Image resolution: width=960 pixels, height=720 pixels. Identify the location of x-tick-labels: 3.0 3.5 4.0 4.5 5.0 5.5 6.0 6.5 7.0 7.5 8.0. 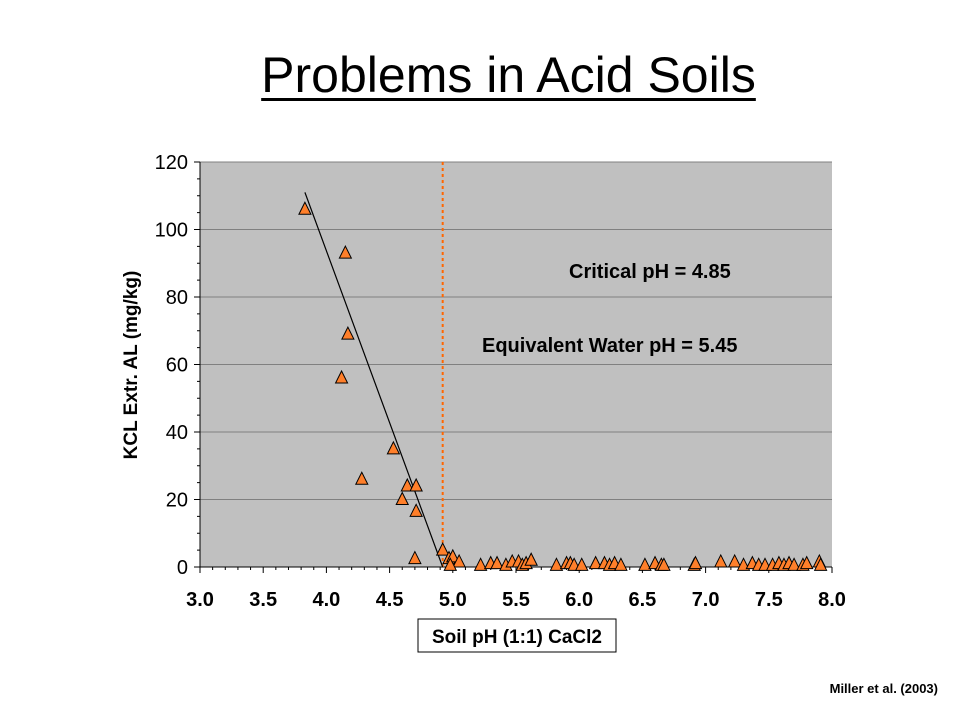
(516, 589).